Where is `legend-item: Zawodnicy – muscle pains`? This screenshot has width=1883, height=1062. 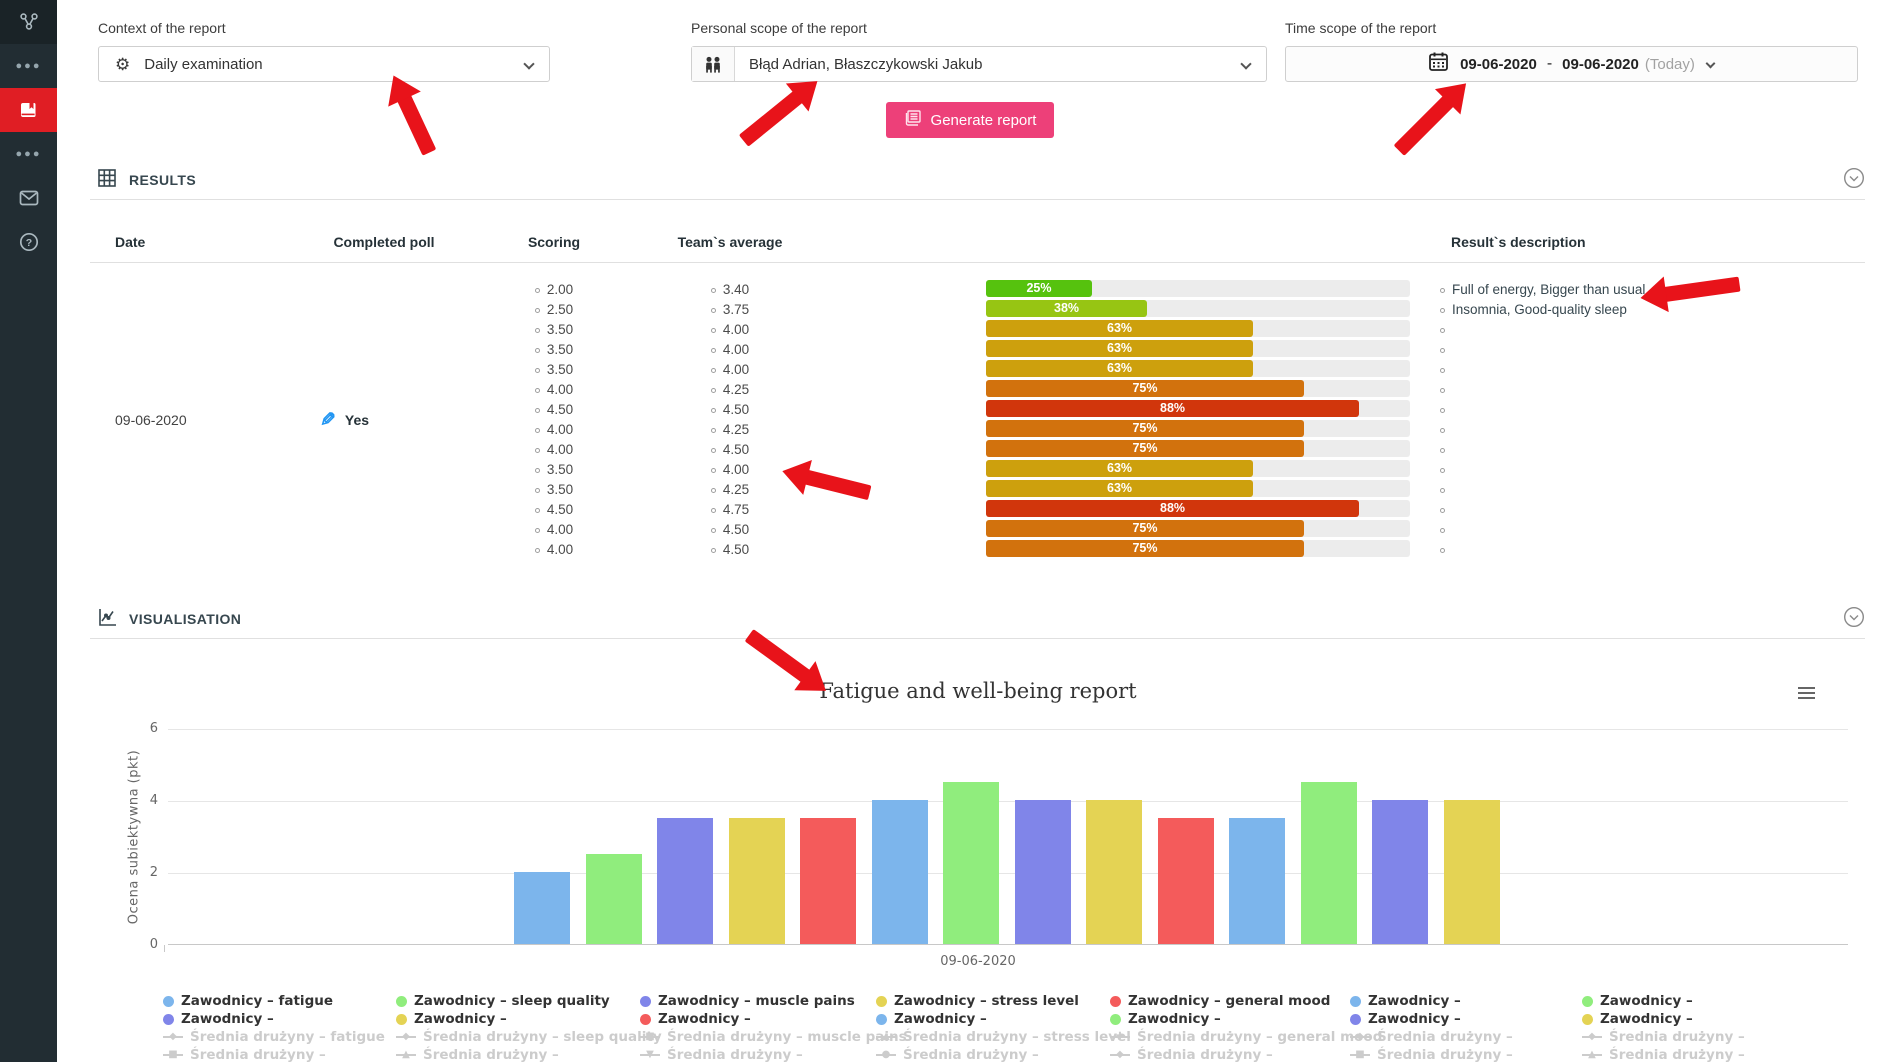
legend-item: Zawodnicy – muscle pains is located at coordinates (760, 1001).